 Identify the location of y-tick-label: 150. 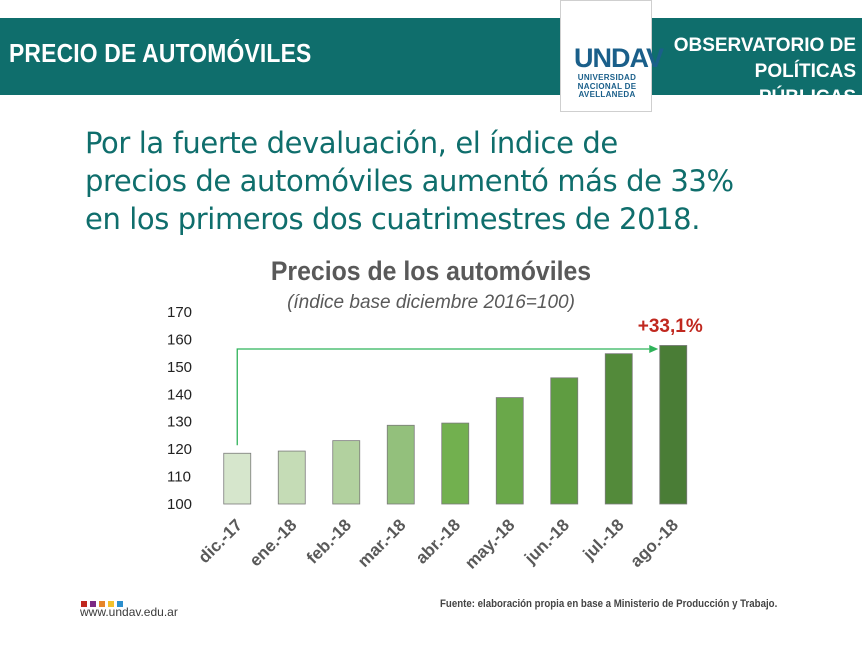
(179, 367).